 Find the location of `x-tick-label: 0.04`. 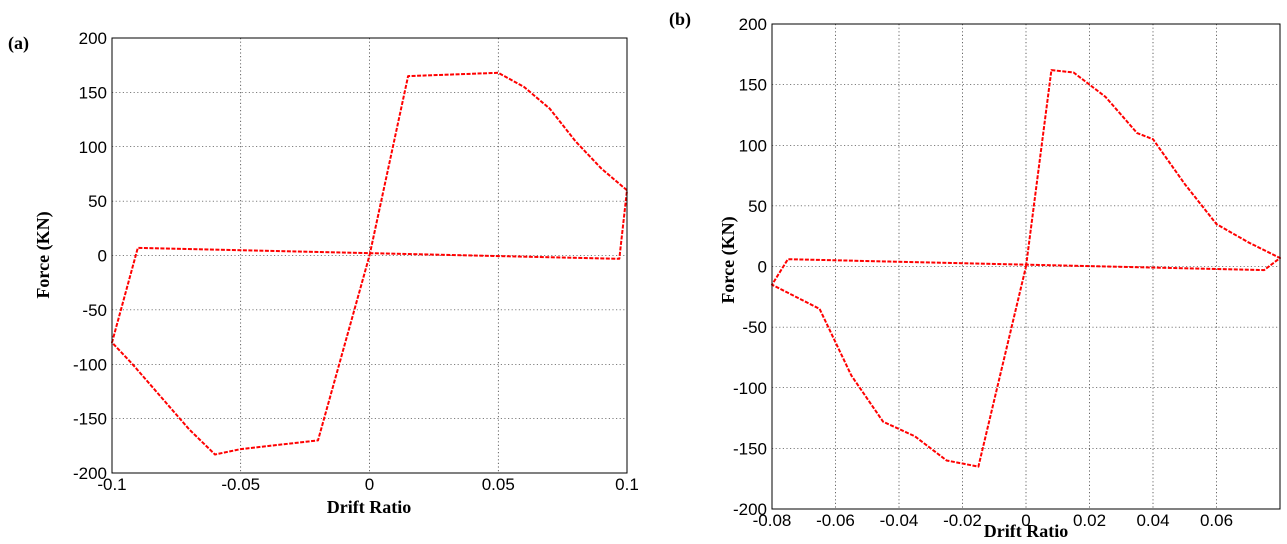

x-tick-label: 0.04 is located at coordinates (1152, 520).